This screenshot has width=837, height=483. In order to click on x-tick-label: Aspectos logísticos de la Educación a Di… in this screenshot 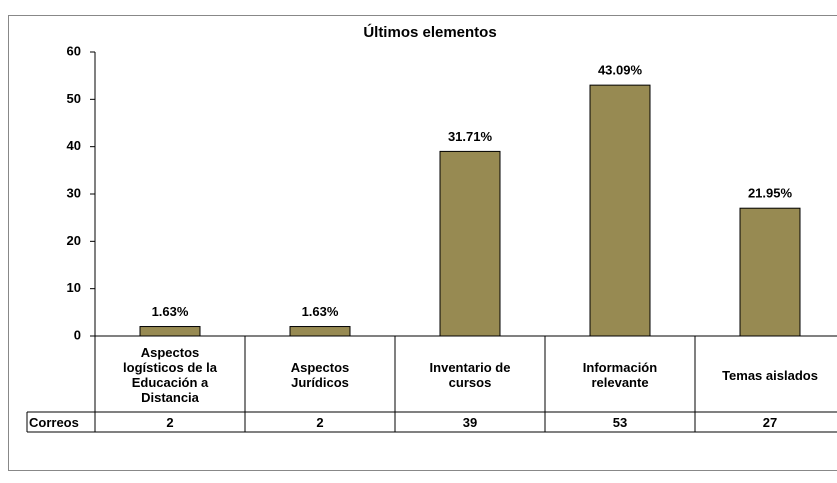, I will do `click(170, 375)`.